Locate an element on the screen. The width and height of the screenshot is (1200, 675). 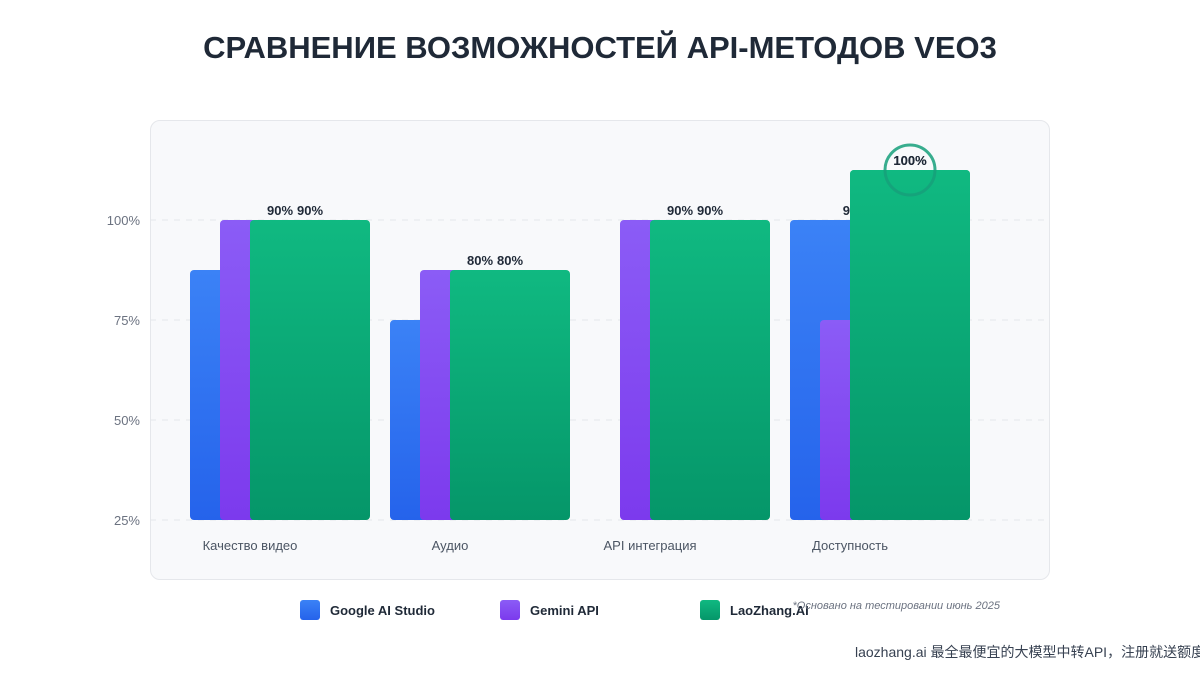
bar-highlight is located at coordinates (910, 345).